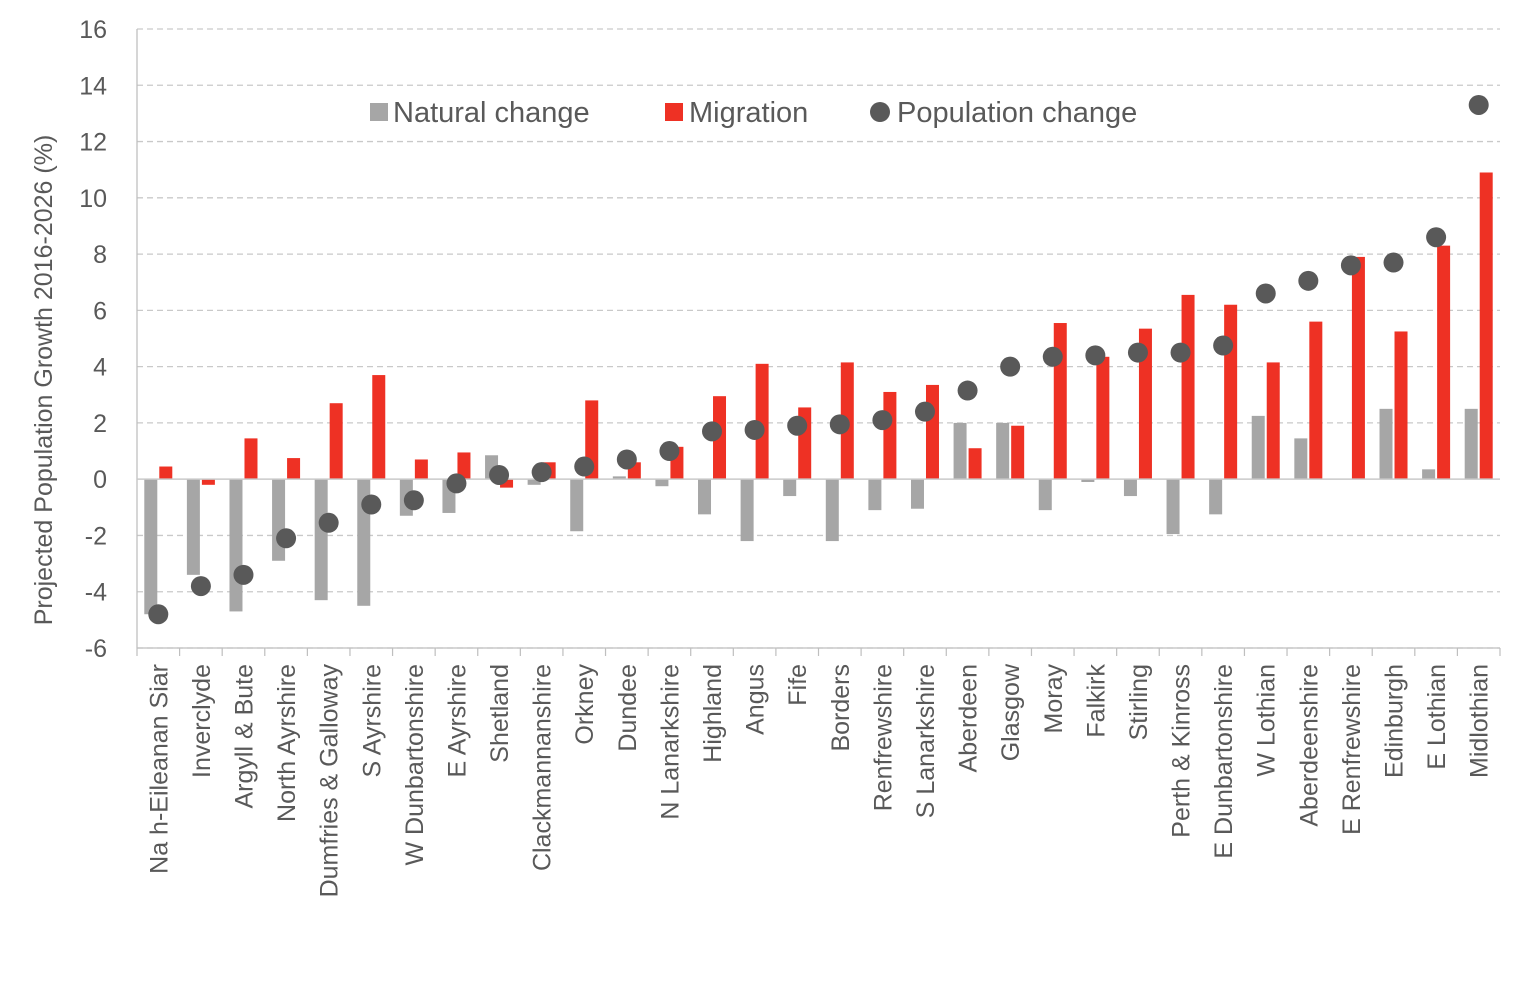  What do you see at coordinates (372, 720) in the screenshot?
I see `x-category-label: S Ayrshire` at bounding box center [372, 720].